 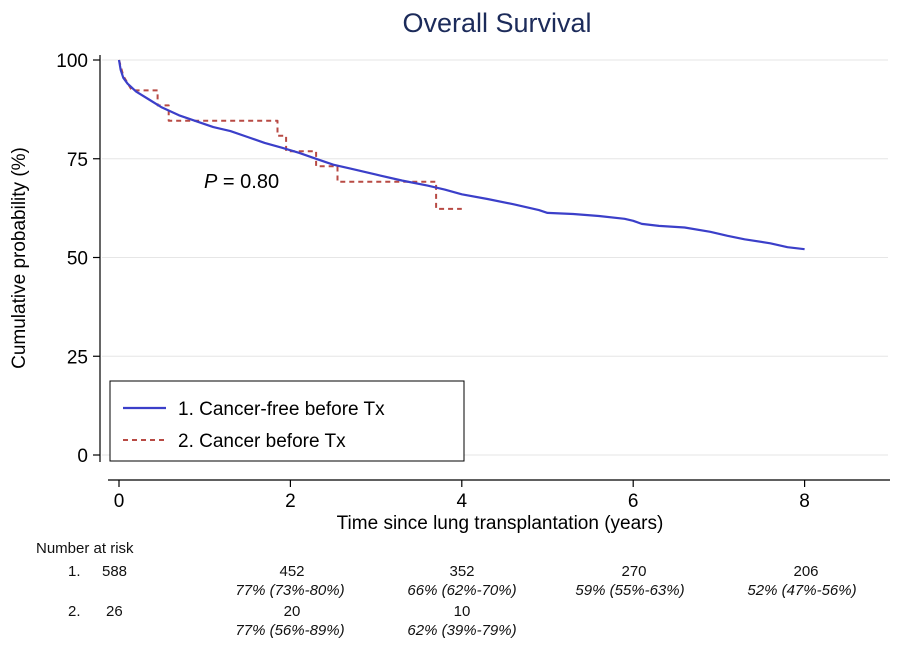 What do you see at coordinates (462, 501) in the screenshot?
I see `x-tick-label-4: 4` at bounding box center [462, 501].